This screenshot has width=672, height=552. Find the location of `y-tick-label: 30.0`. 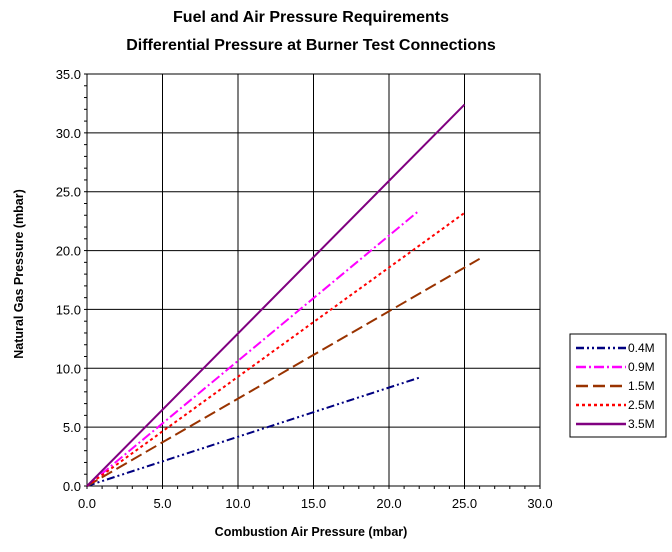

y-tick-label: 30.0 is located at coordinates (68, 133).